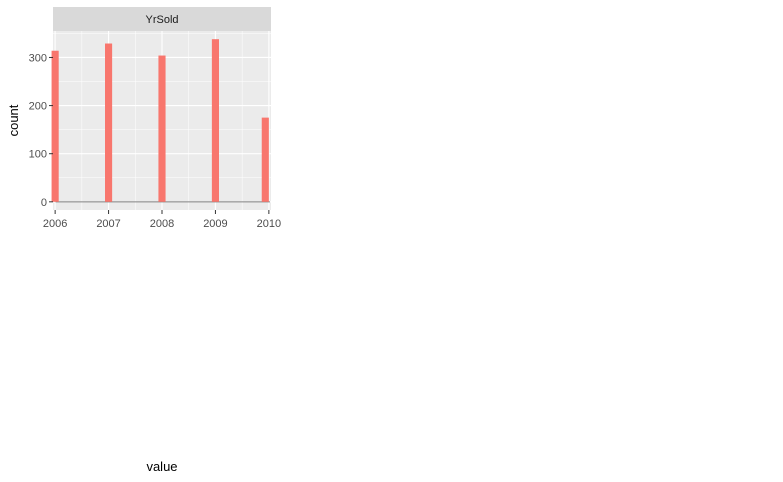  What do you see at coordinates (108, 224) in the screenshot?
I see `x-tick-label: 2007` at bounding box center [108, 224].